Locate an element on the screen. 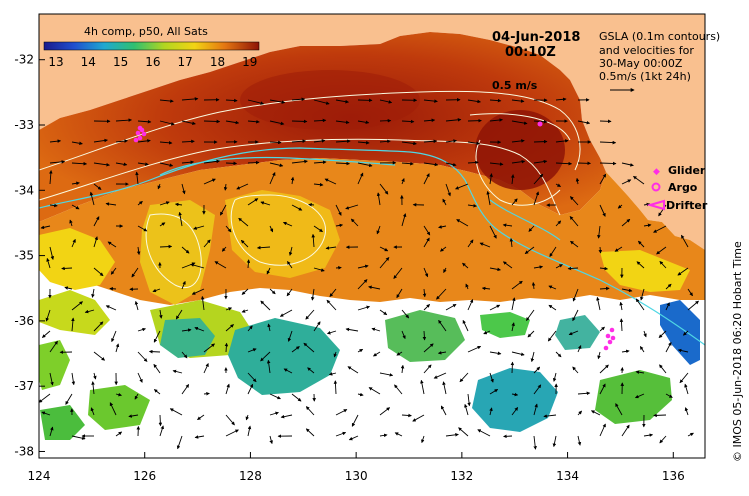 Image resolution: width=749 pixels, height=496 pixels. colorbar-gradient is located at coordinates (151, 46).